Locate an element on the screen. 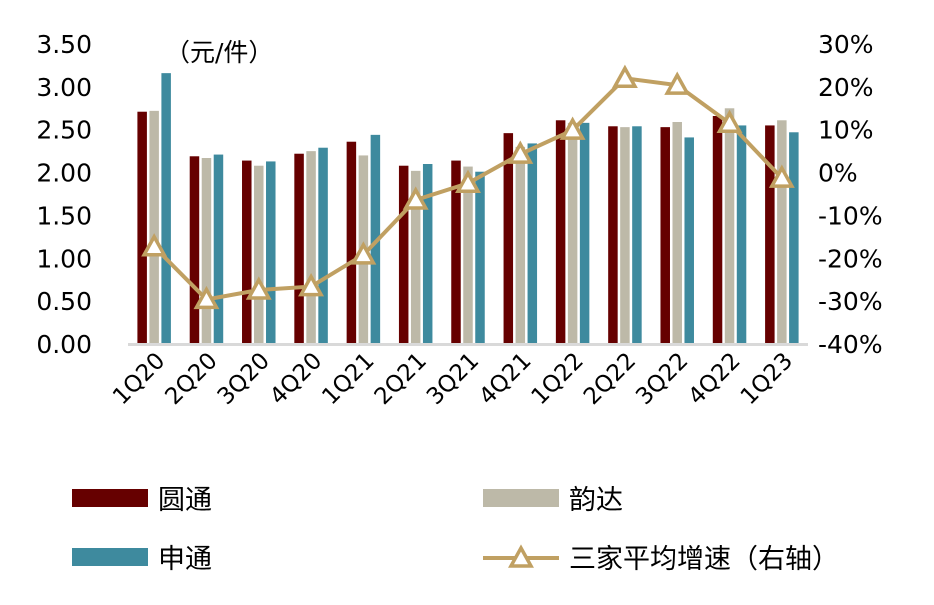  y-right-tick: -10% is located at coordinates (850, 215).